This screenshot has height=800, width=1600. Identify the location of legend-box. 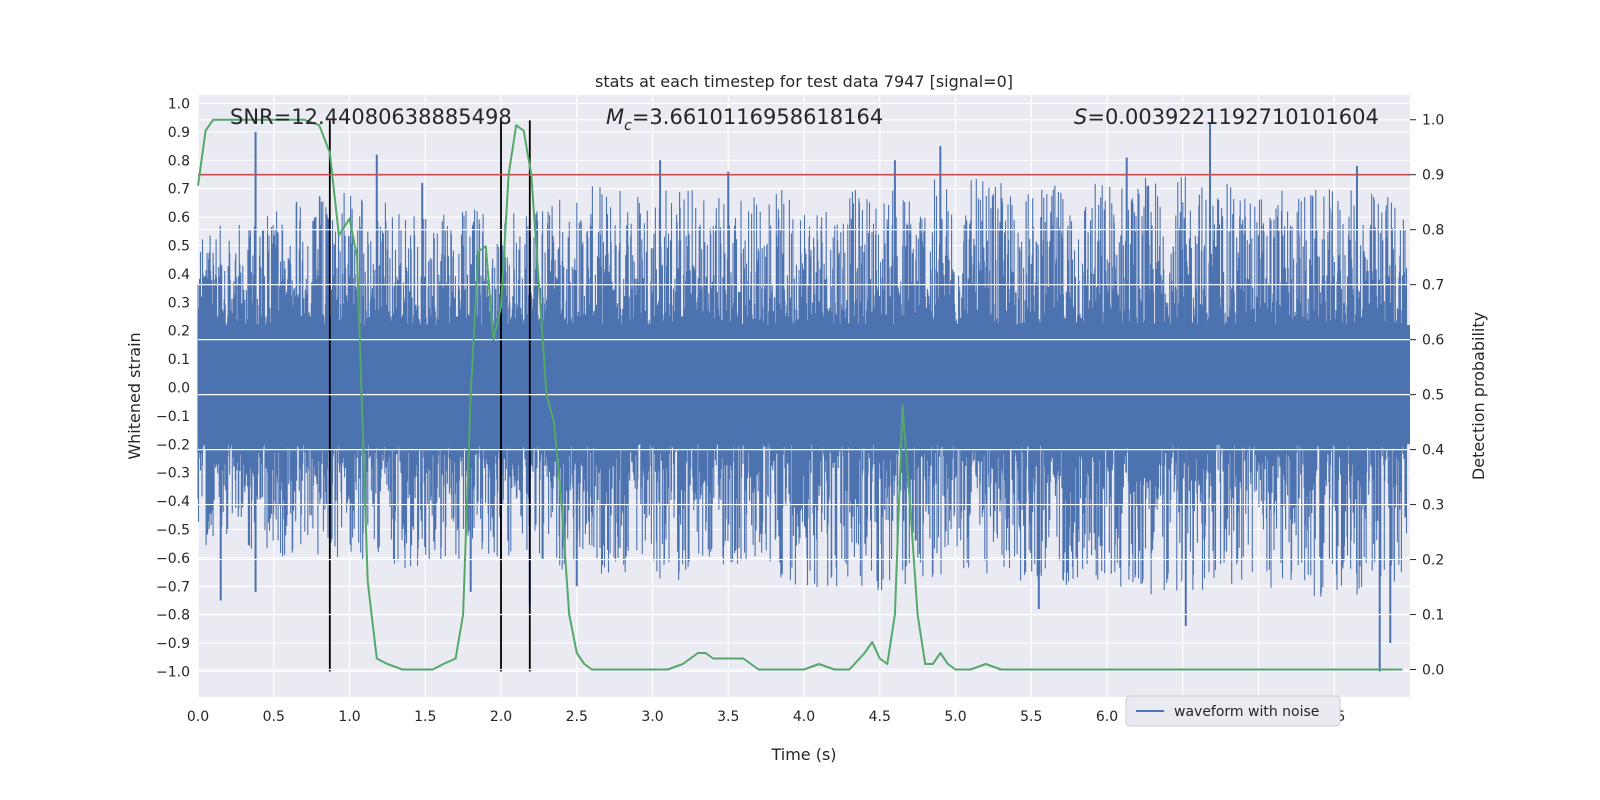
(1233, 711).